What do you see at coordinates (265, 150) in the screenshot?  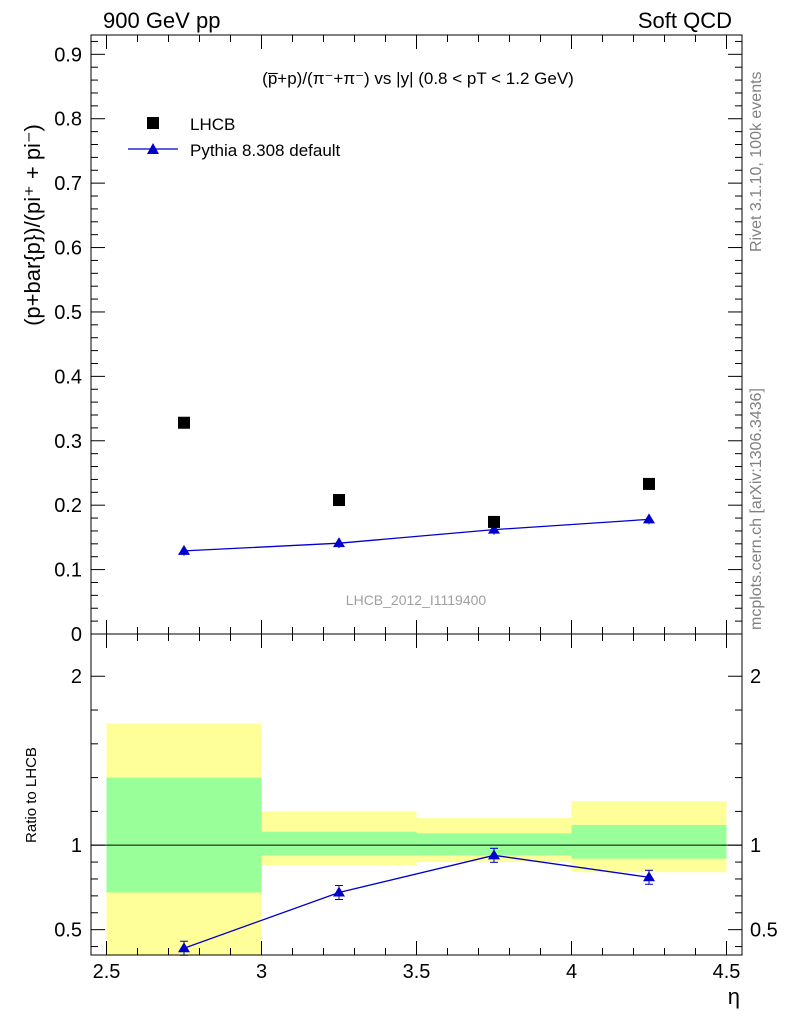 I see `legend-label-mc: Pythia 8.308 default` at bounding box center [265, 150].